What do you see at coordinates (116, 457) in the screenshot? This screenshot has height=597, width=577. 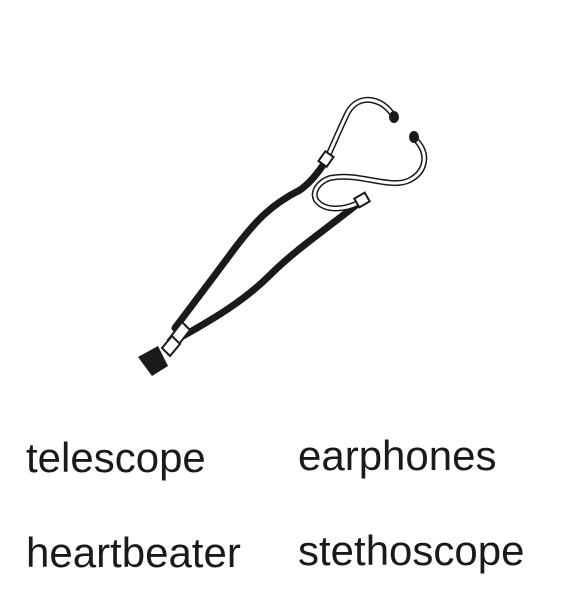 I see `option-telescope: telescope` at bounding box center [116, 457].